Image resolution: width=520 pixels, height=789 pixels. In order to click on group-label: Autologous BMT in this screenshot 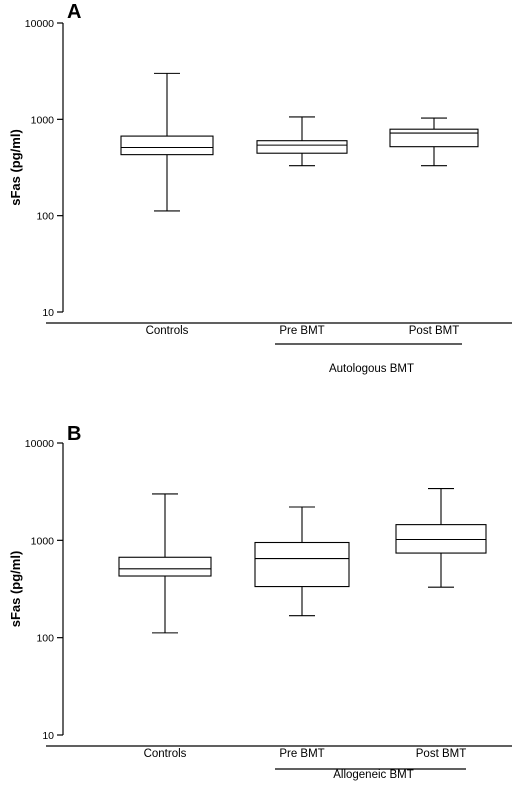, I will do `click(371, 369)`.